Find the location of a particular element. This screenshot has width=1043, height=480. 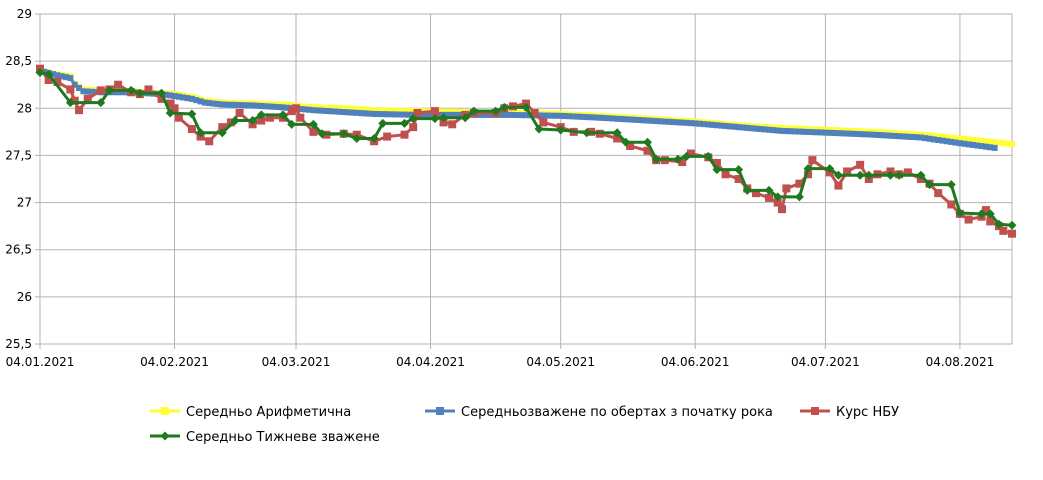

y-axis-ticks: 25,5 26 26,5 27 27,5 28 28,5 29 is located at coordinates (22, 179).